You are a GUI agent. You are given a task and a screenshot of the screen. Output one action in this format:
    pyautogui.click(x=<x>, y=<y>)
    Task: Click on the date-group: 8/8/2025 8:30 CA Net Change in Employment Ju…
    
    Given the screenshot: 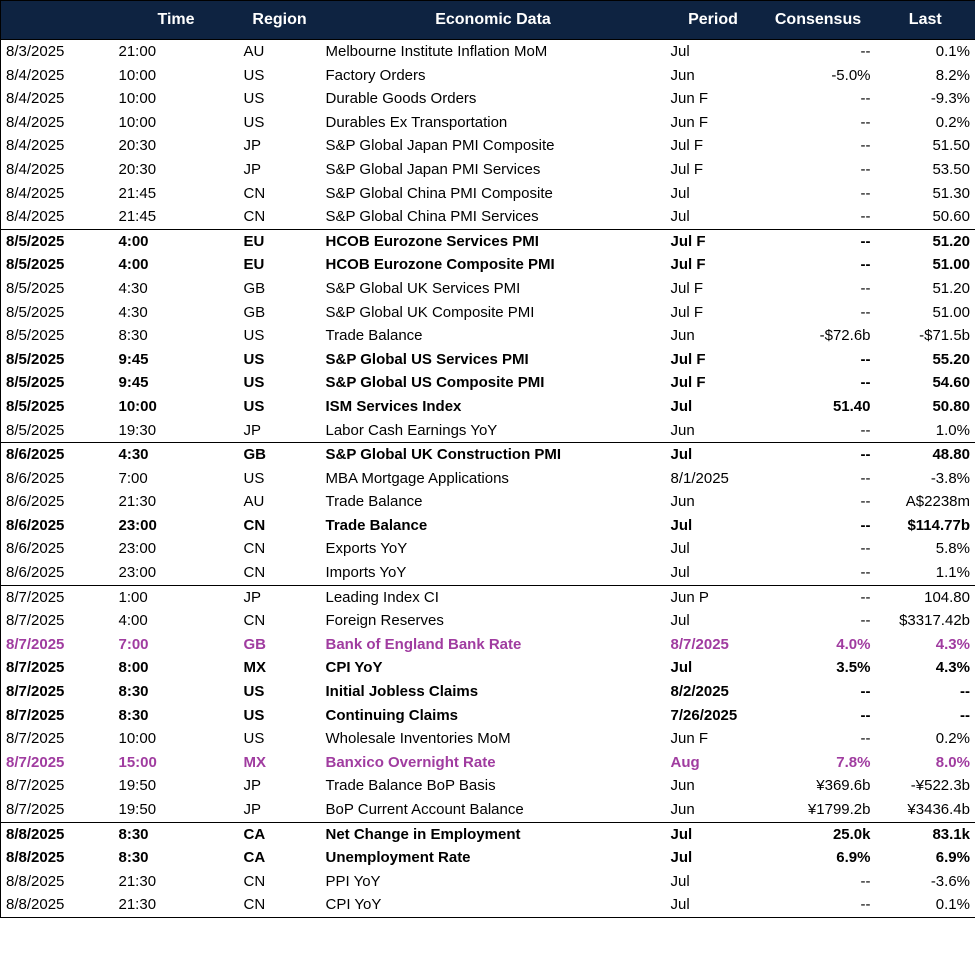 What is the action you would take?
    pyautogui.click(x=487, y=869)
    